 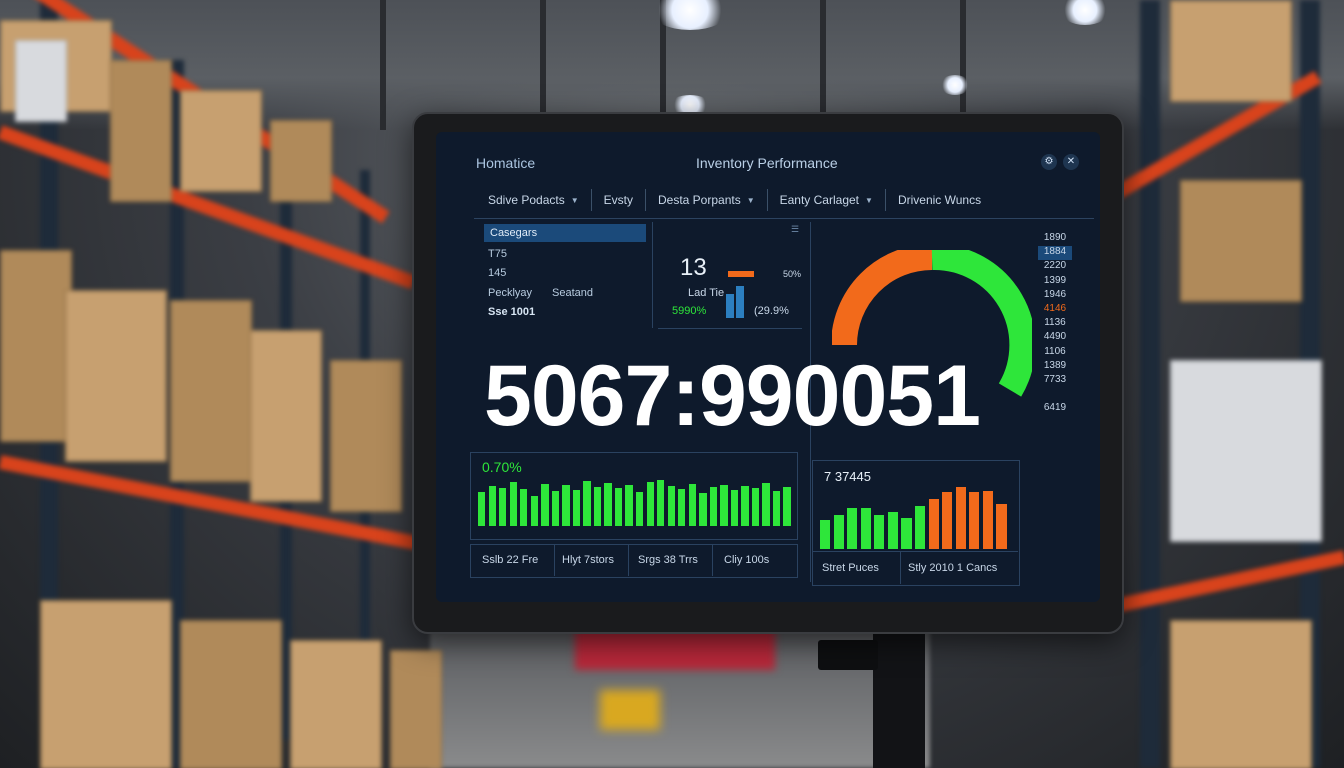 What do you see at coordinates (792, 274) in the screenshot?
I see `kpi-bar-label: 50%` at bounding box center [792, 274].